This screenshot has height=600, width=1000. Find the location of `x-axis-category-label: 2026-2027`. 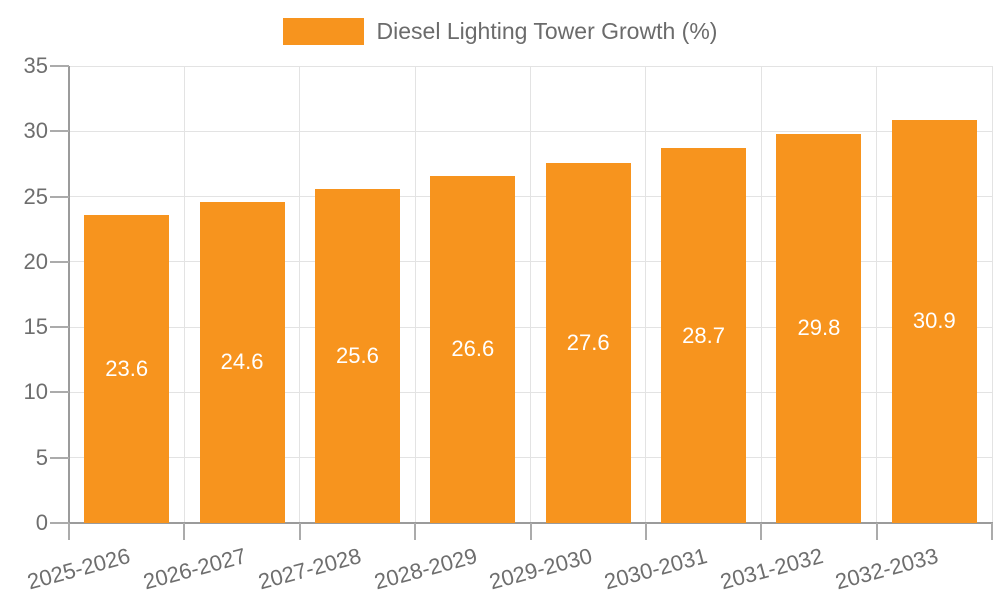

x-axis-category-label: 2026-2027 is located at coordinates (194, 569).